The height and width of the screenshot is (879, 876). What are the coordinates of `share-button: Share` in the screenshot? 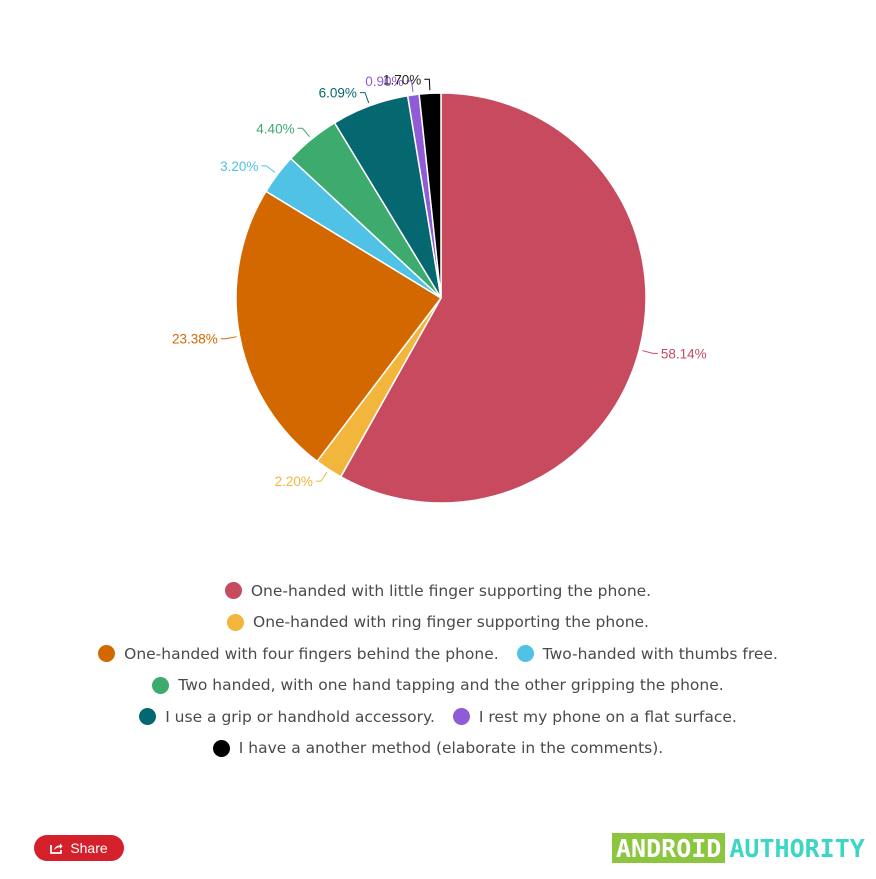 It's located at (79, 848).